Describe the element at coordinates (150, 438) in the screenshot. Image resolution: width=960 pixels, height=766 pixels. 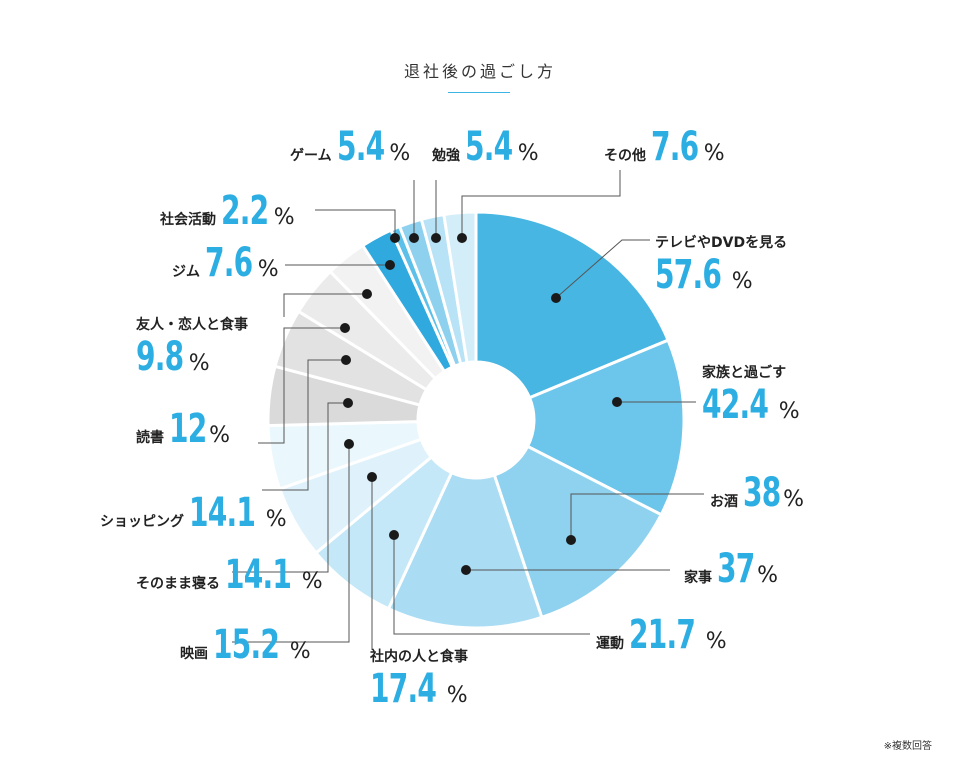
I see `label-name-9: 読書` at that location.